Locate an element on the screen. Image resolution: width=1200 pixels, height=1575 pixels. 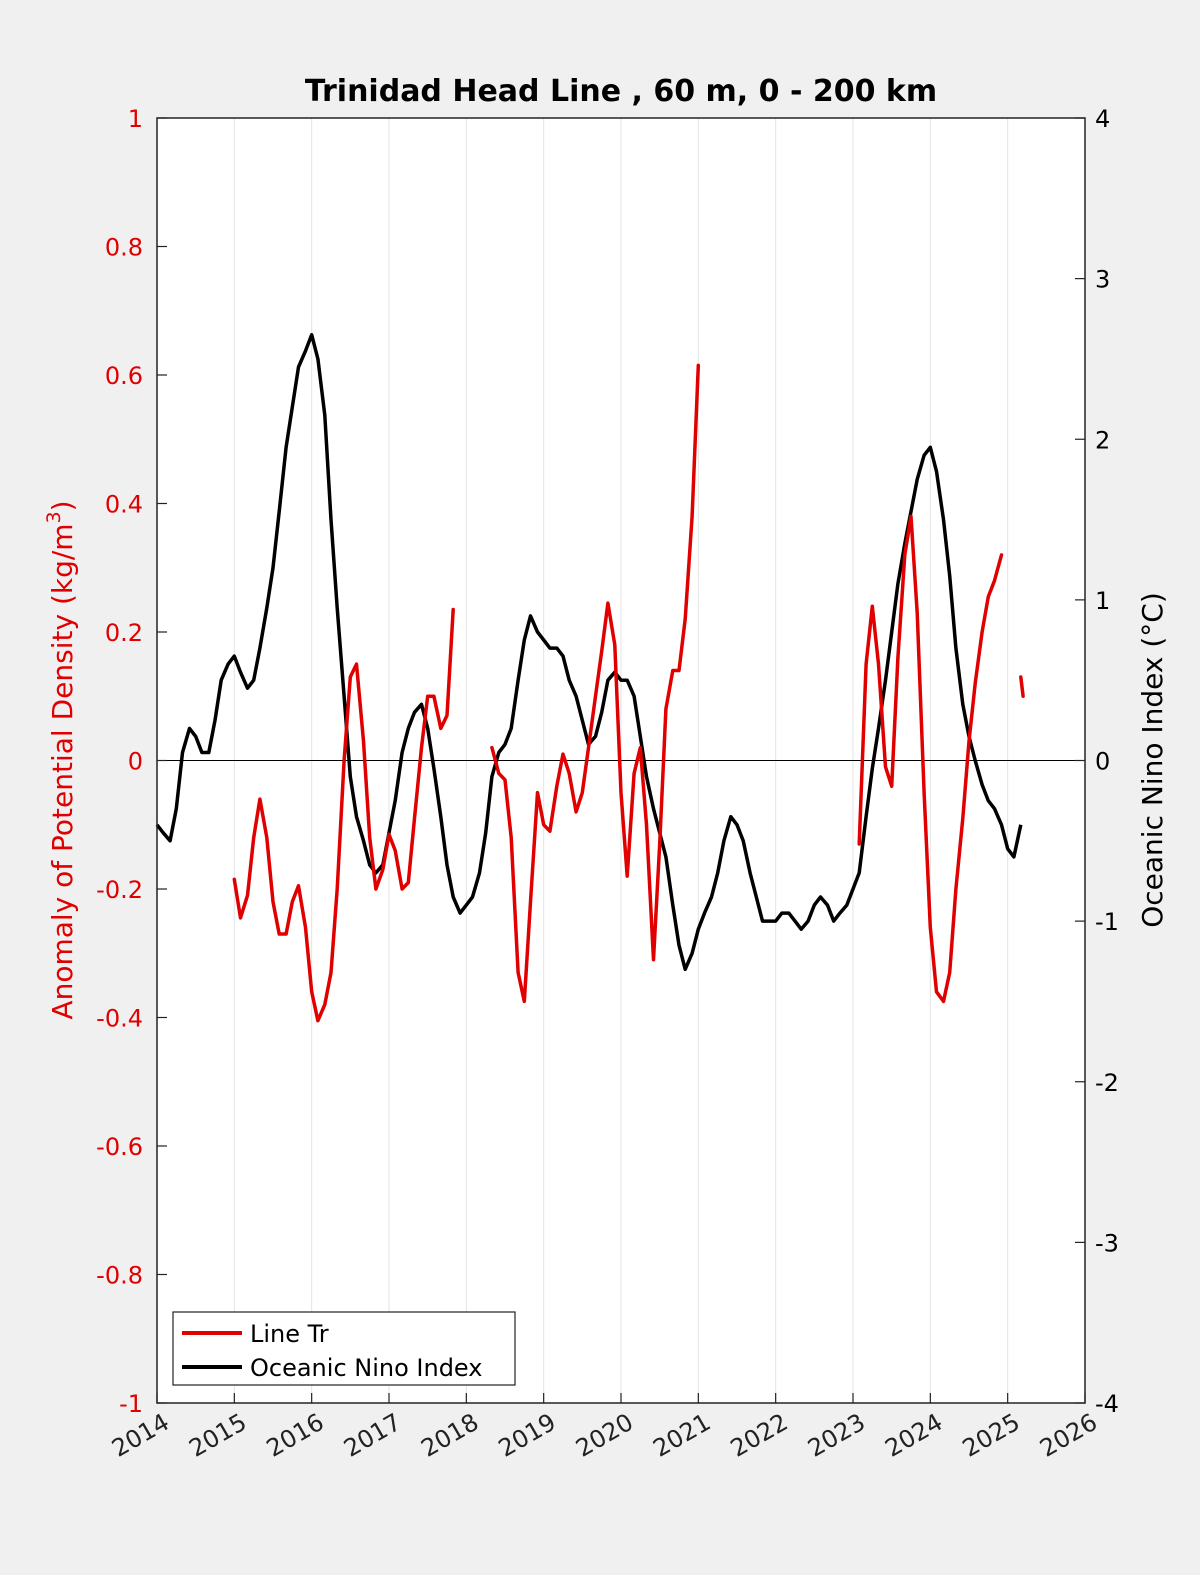
y-axis-left: -1 -0.8 -0.6 -0.4 -0.2 0 0.2 0.4 0.6 0.8 1 is located at coordinates (131, 761).